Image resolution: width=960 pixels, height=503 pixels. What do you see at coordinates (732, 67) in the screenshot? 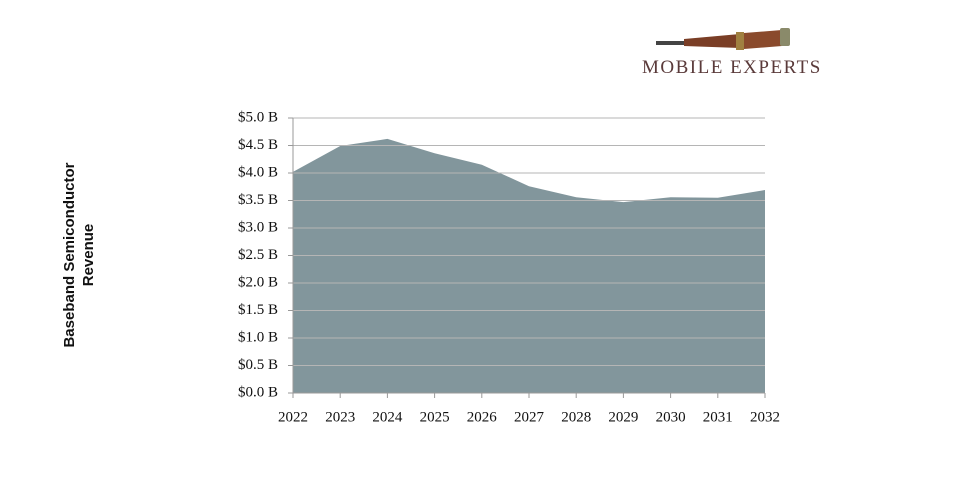
I see `logo-text: MOBILE EXPERTS` at bounding box center [732, 67].